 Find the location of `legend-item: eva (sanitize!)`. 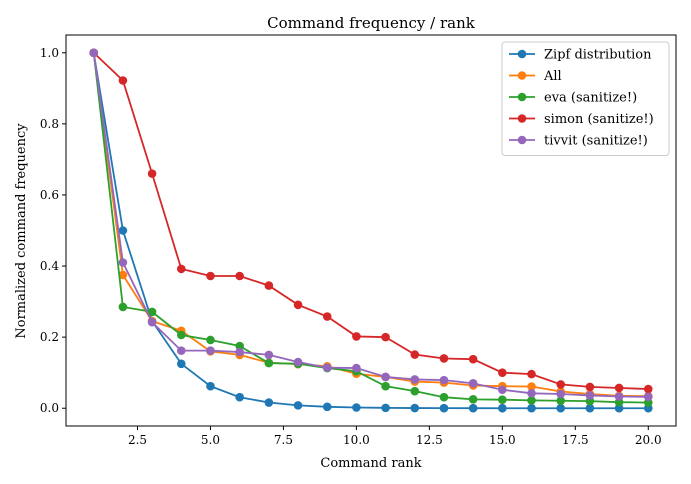

legend-item: eva (sanitize!) is located at coordinates (573, 98).